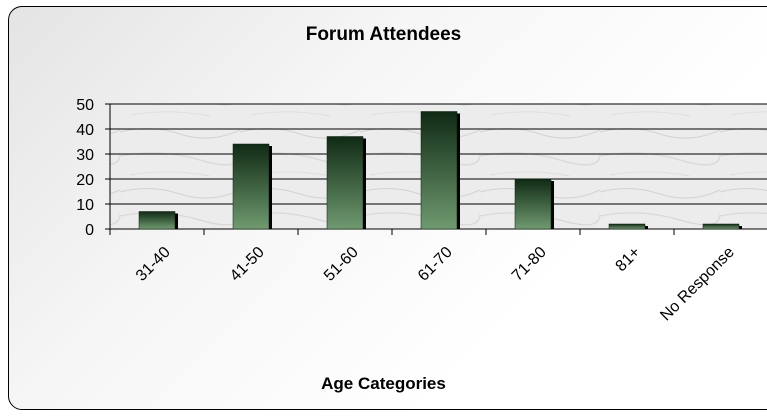 The height and width of the screenshot is (419, 767). What do you see at coordinates (153, 264) in the screenshot?
I see `x-tick-label: 31-40` at bounding box center [153, 264].